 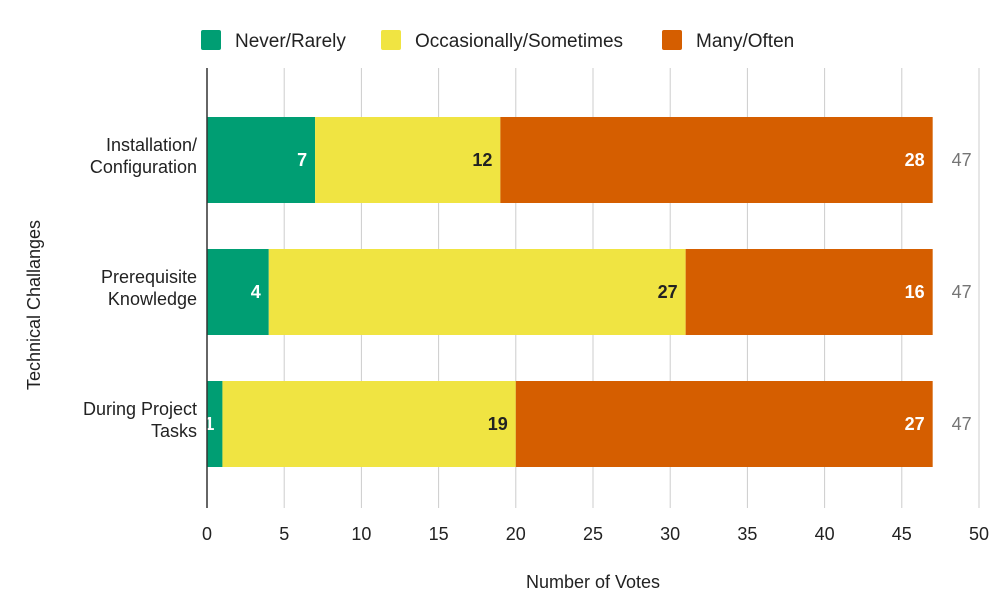 I want to click on x-tick-label: 0, so click(x=207, y=534).